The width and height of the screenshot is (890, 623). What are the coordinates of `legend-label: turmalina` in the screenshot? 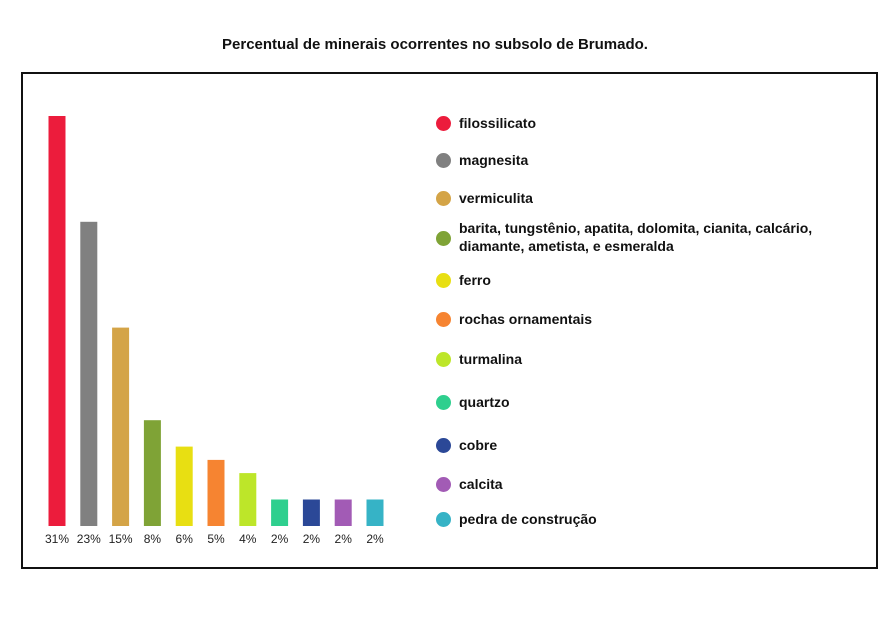 It's located at (491, 359).